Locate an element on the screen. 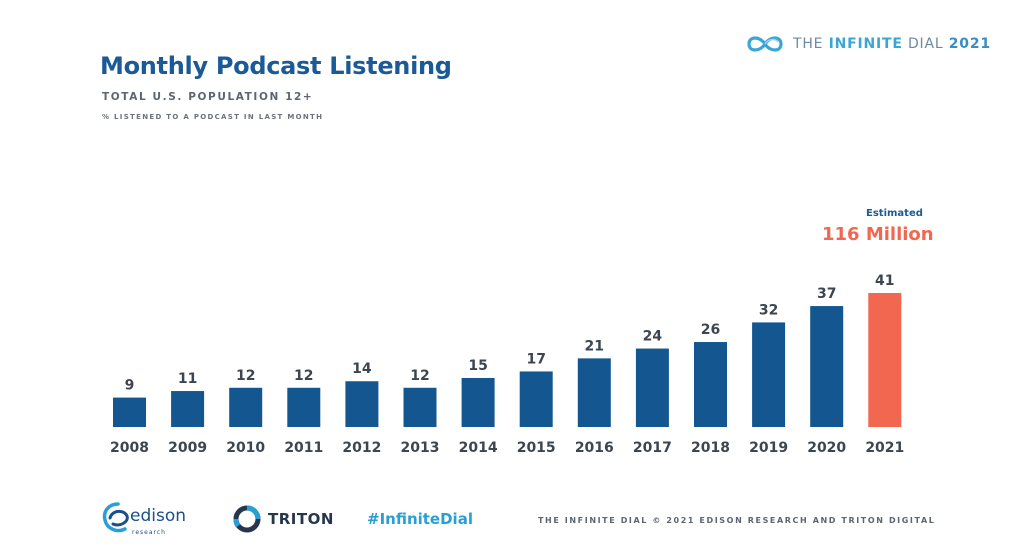 The width and height of the screenshot is (1024, 555). x-tick-2021: 2021 is located at coordinates (884, 448).